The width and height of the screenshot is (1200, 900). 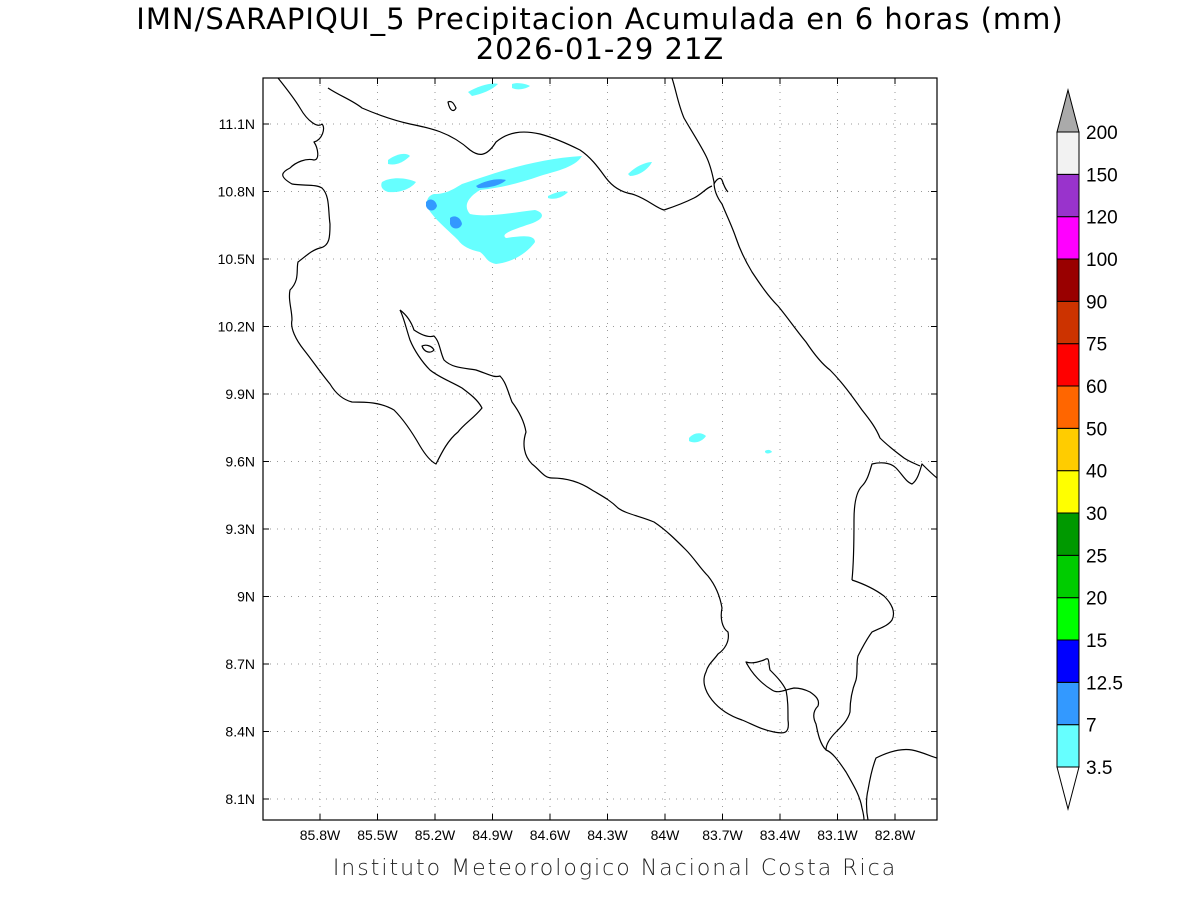 What do you see at coordinates (1096, 302) in the screenshot?
I see `colorbar-label: 90` at bounding box center [1096, 302].